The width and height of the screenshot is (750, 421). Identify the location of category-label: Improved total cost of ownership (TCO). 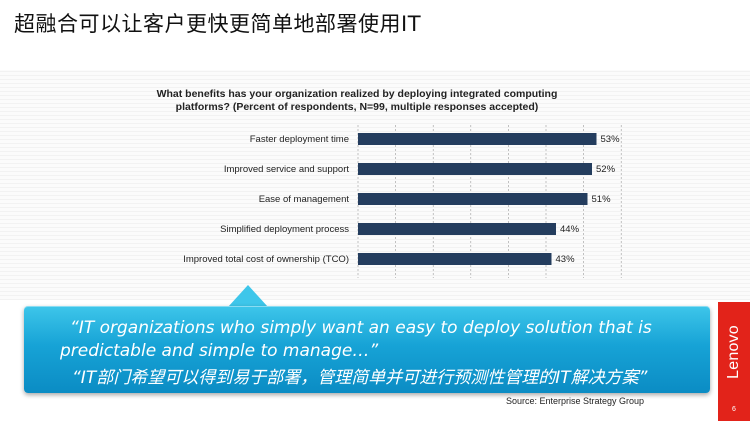
(266, 259).